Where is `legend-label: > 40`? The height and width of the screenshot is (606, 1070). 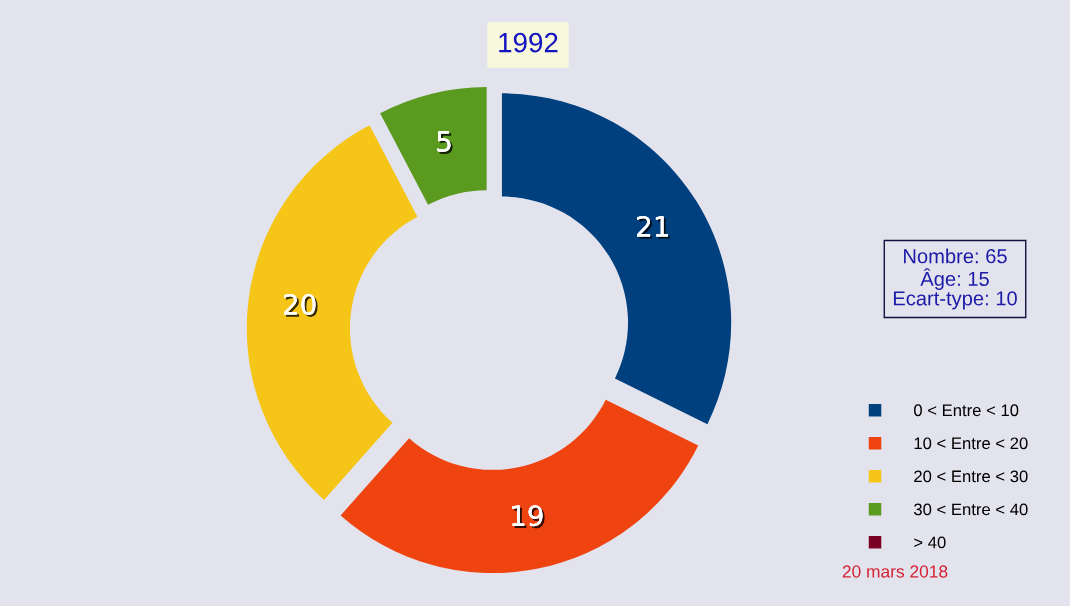 legend-label: > 40 is located at coordinates (930, 542).